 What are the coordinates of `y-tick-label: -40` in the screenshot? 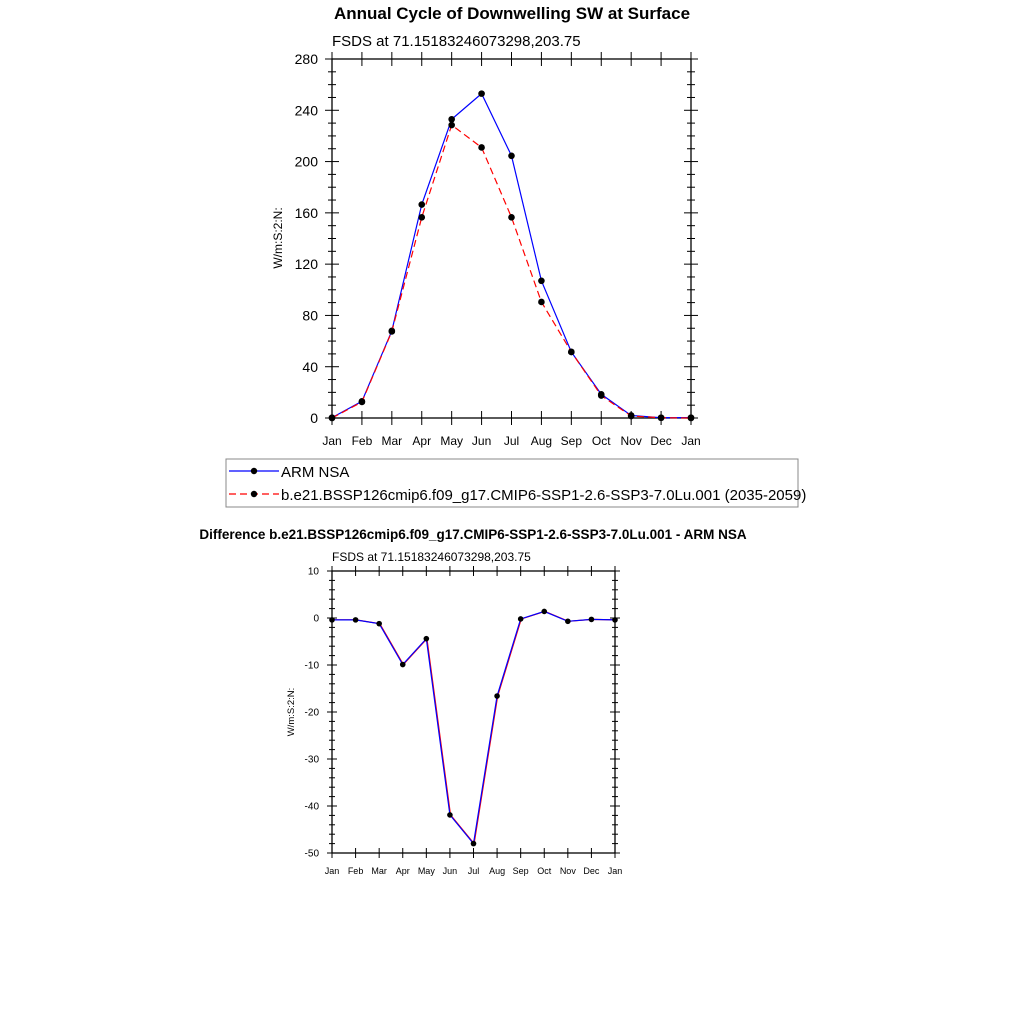 It's located at (312, 807).